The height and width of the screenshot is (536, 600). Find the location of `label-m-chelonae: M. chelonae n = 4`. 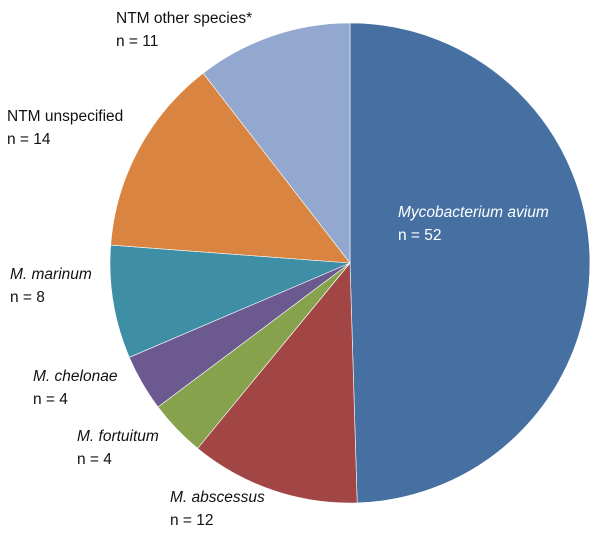

label-m-chelonae: M. chelonae n = 4 is located at coordinates (75, 388).